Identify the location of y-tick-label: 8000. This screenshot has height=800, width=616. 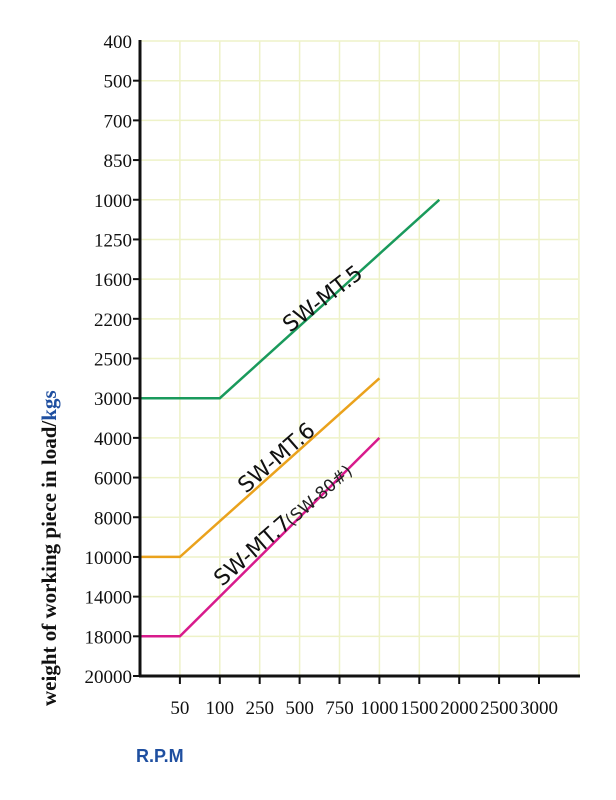
(113, 518).